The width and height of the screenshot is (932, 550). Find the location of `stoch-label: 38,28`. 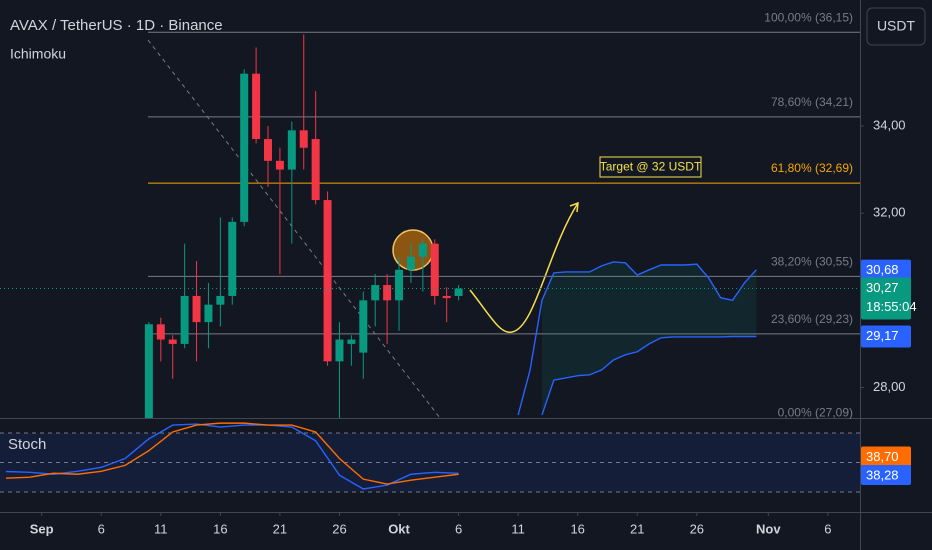

stoch-label: 38,28 is located at coordinates (882, 474).